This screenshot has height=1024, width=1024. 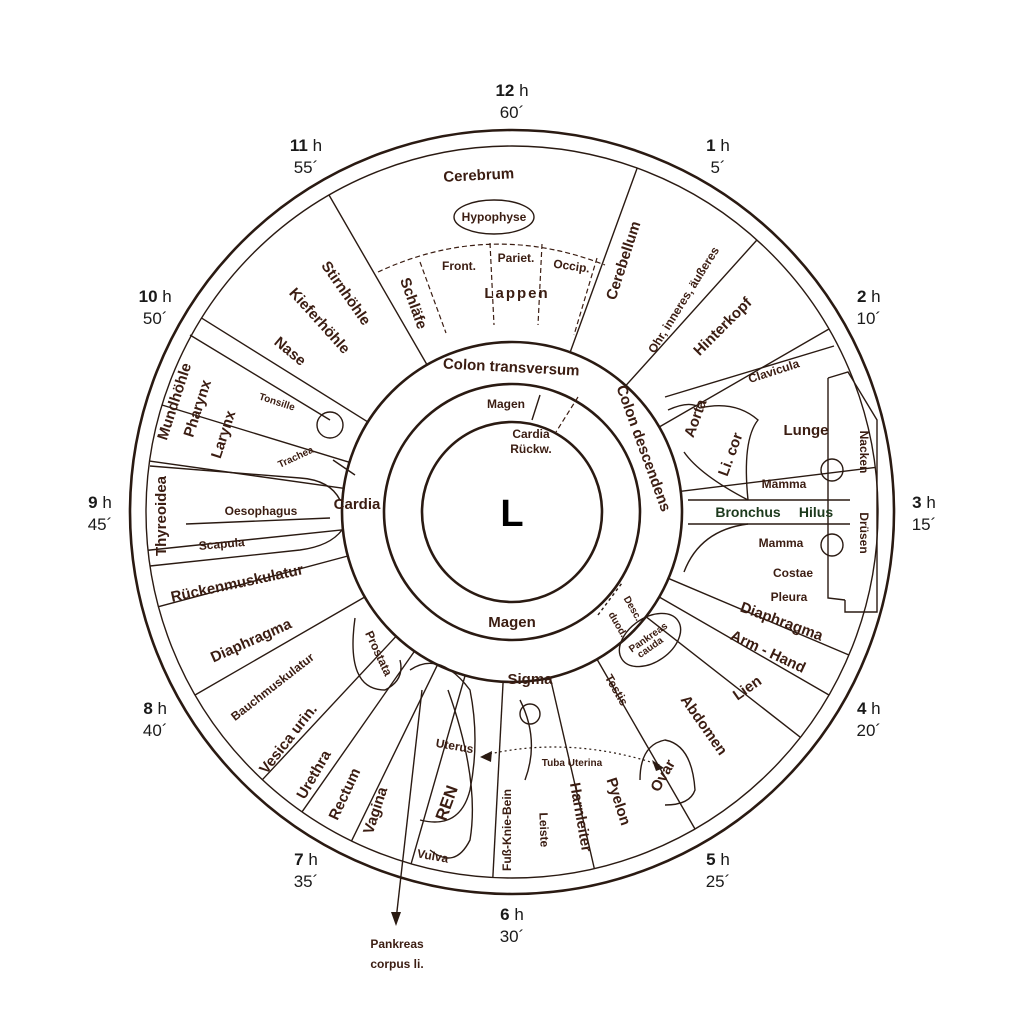 What do you see at coordinates (512, 112) in the screenshot?
I see `clock-minute-12: 60´` at bounding box center [512, 112].